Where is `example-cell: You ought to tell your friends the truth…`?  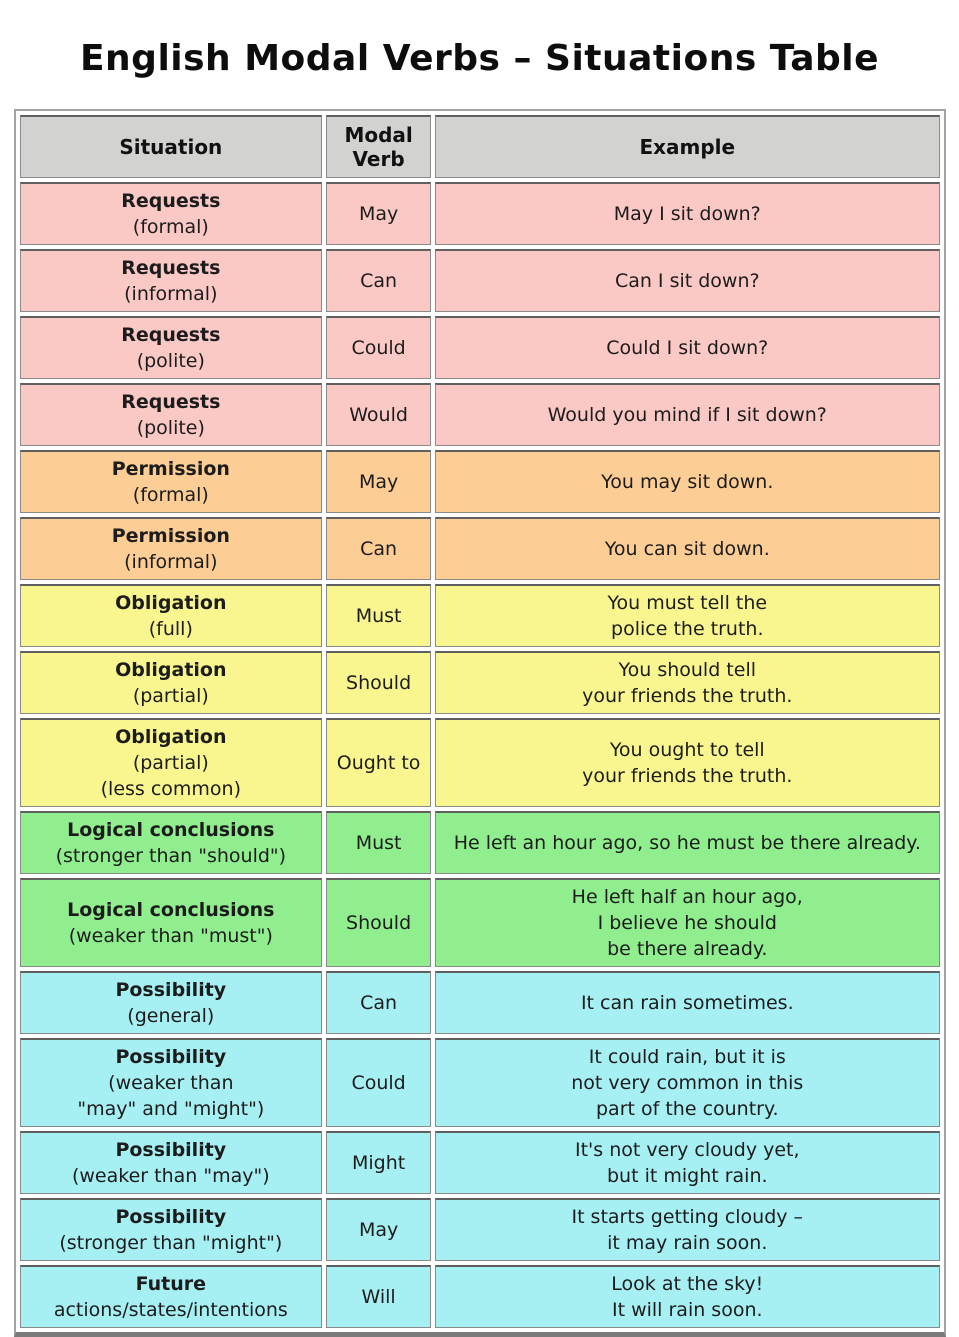 example-cell: You ought to tell your friends the truth… is located at coordinates (687, 762).